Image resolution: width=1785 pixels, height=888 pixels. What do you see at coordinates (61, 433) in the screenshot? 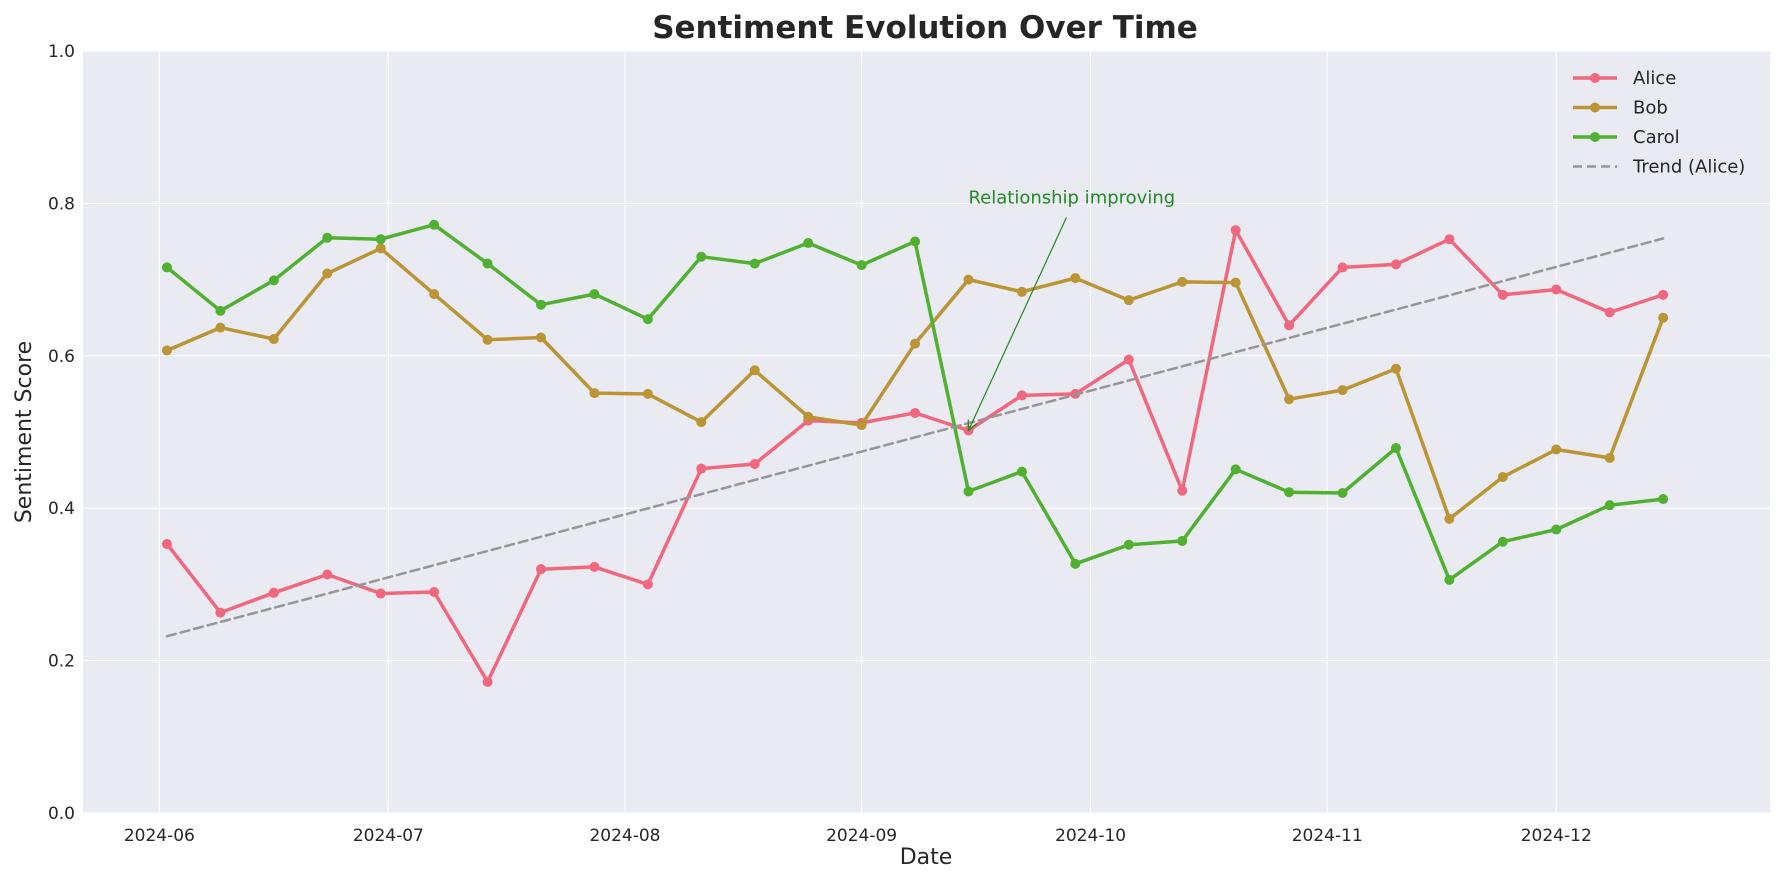
I see `y-axis-ticks: 0.0 0.2 0.4 0.6 0.8 1.0` at bounding box center [61, 433].